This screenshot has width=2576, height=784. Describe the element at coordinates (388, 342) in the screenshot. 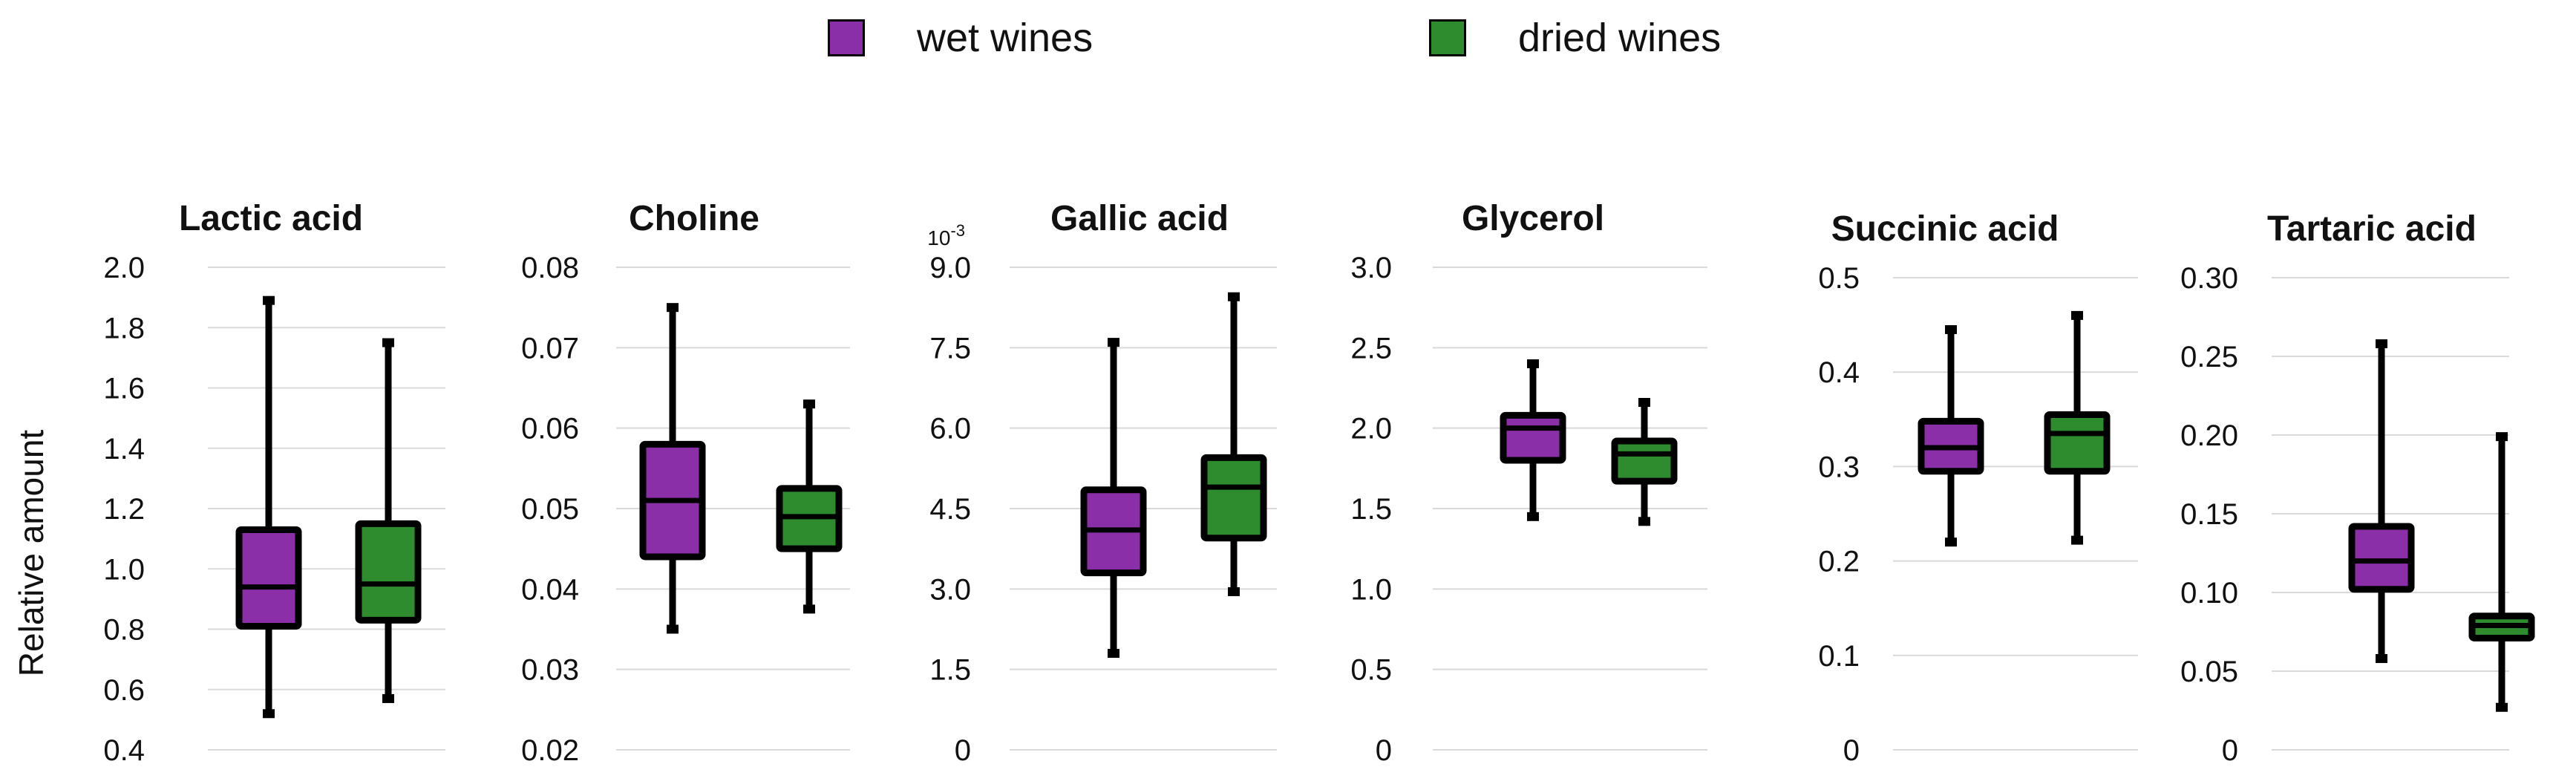

I see `lactic-acid-dried-max-cap` at that location.